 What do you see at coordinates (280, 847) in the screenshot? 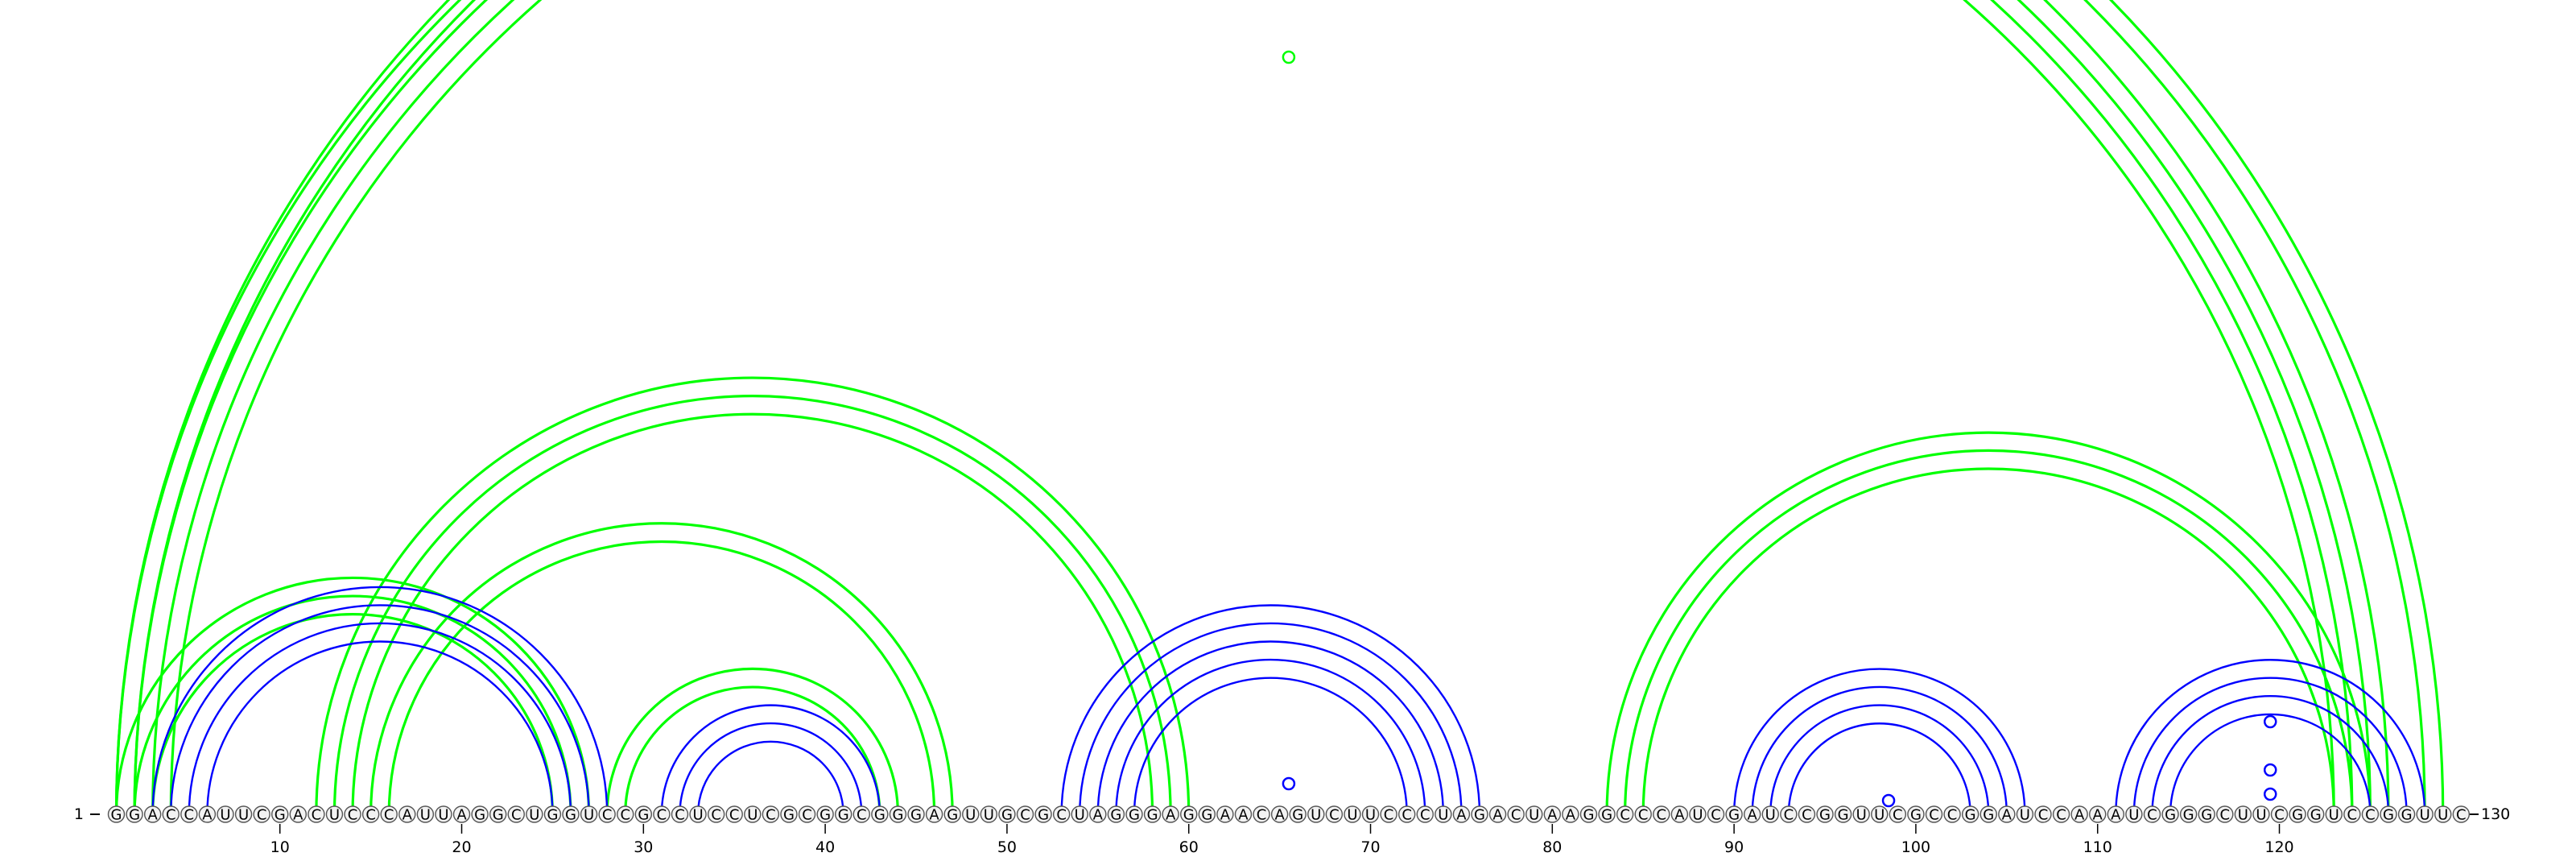
I see `tick-label: 10` at bounding box center [280, 847].